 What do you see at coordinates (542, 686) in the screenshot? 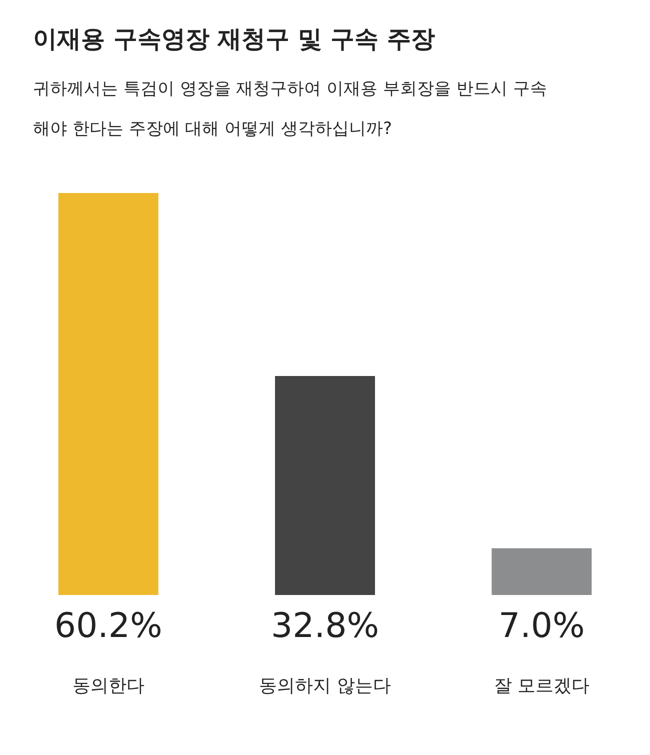
I see `x-tick-label: 잘 모르겠다` at bounding box center [542, 686].